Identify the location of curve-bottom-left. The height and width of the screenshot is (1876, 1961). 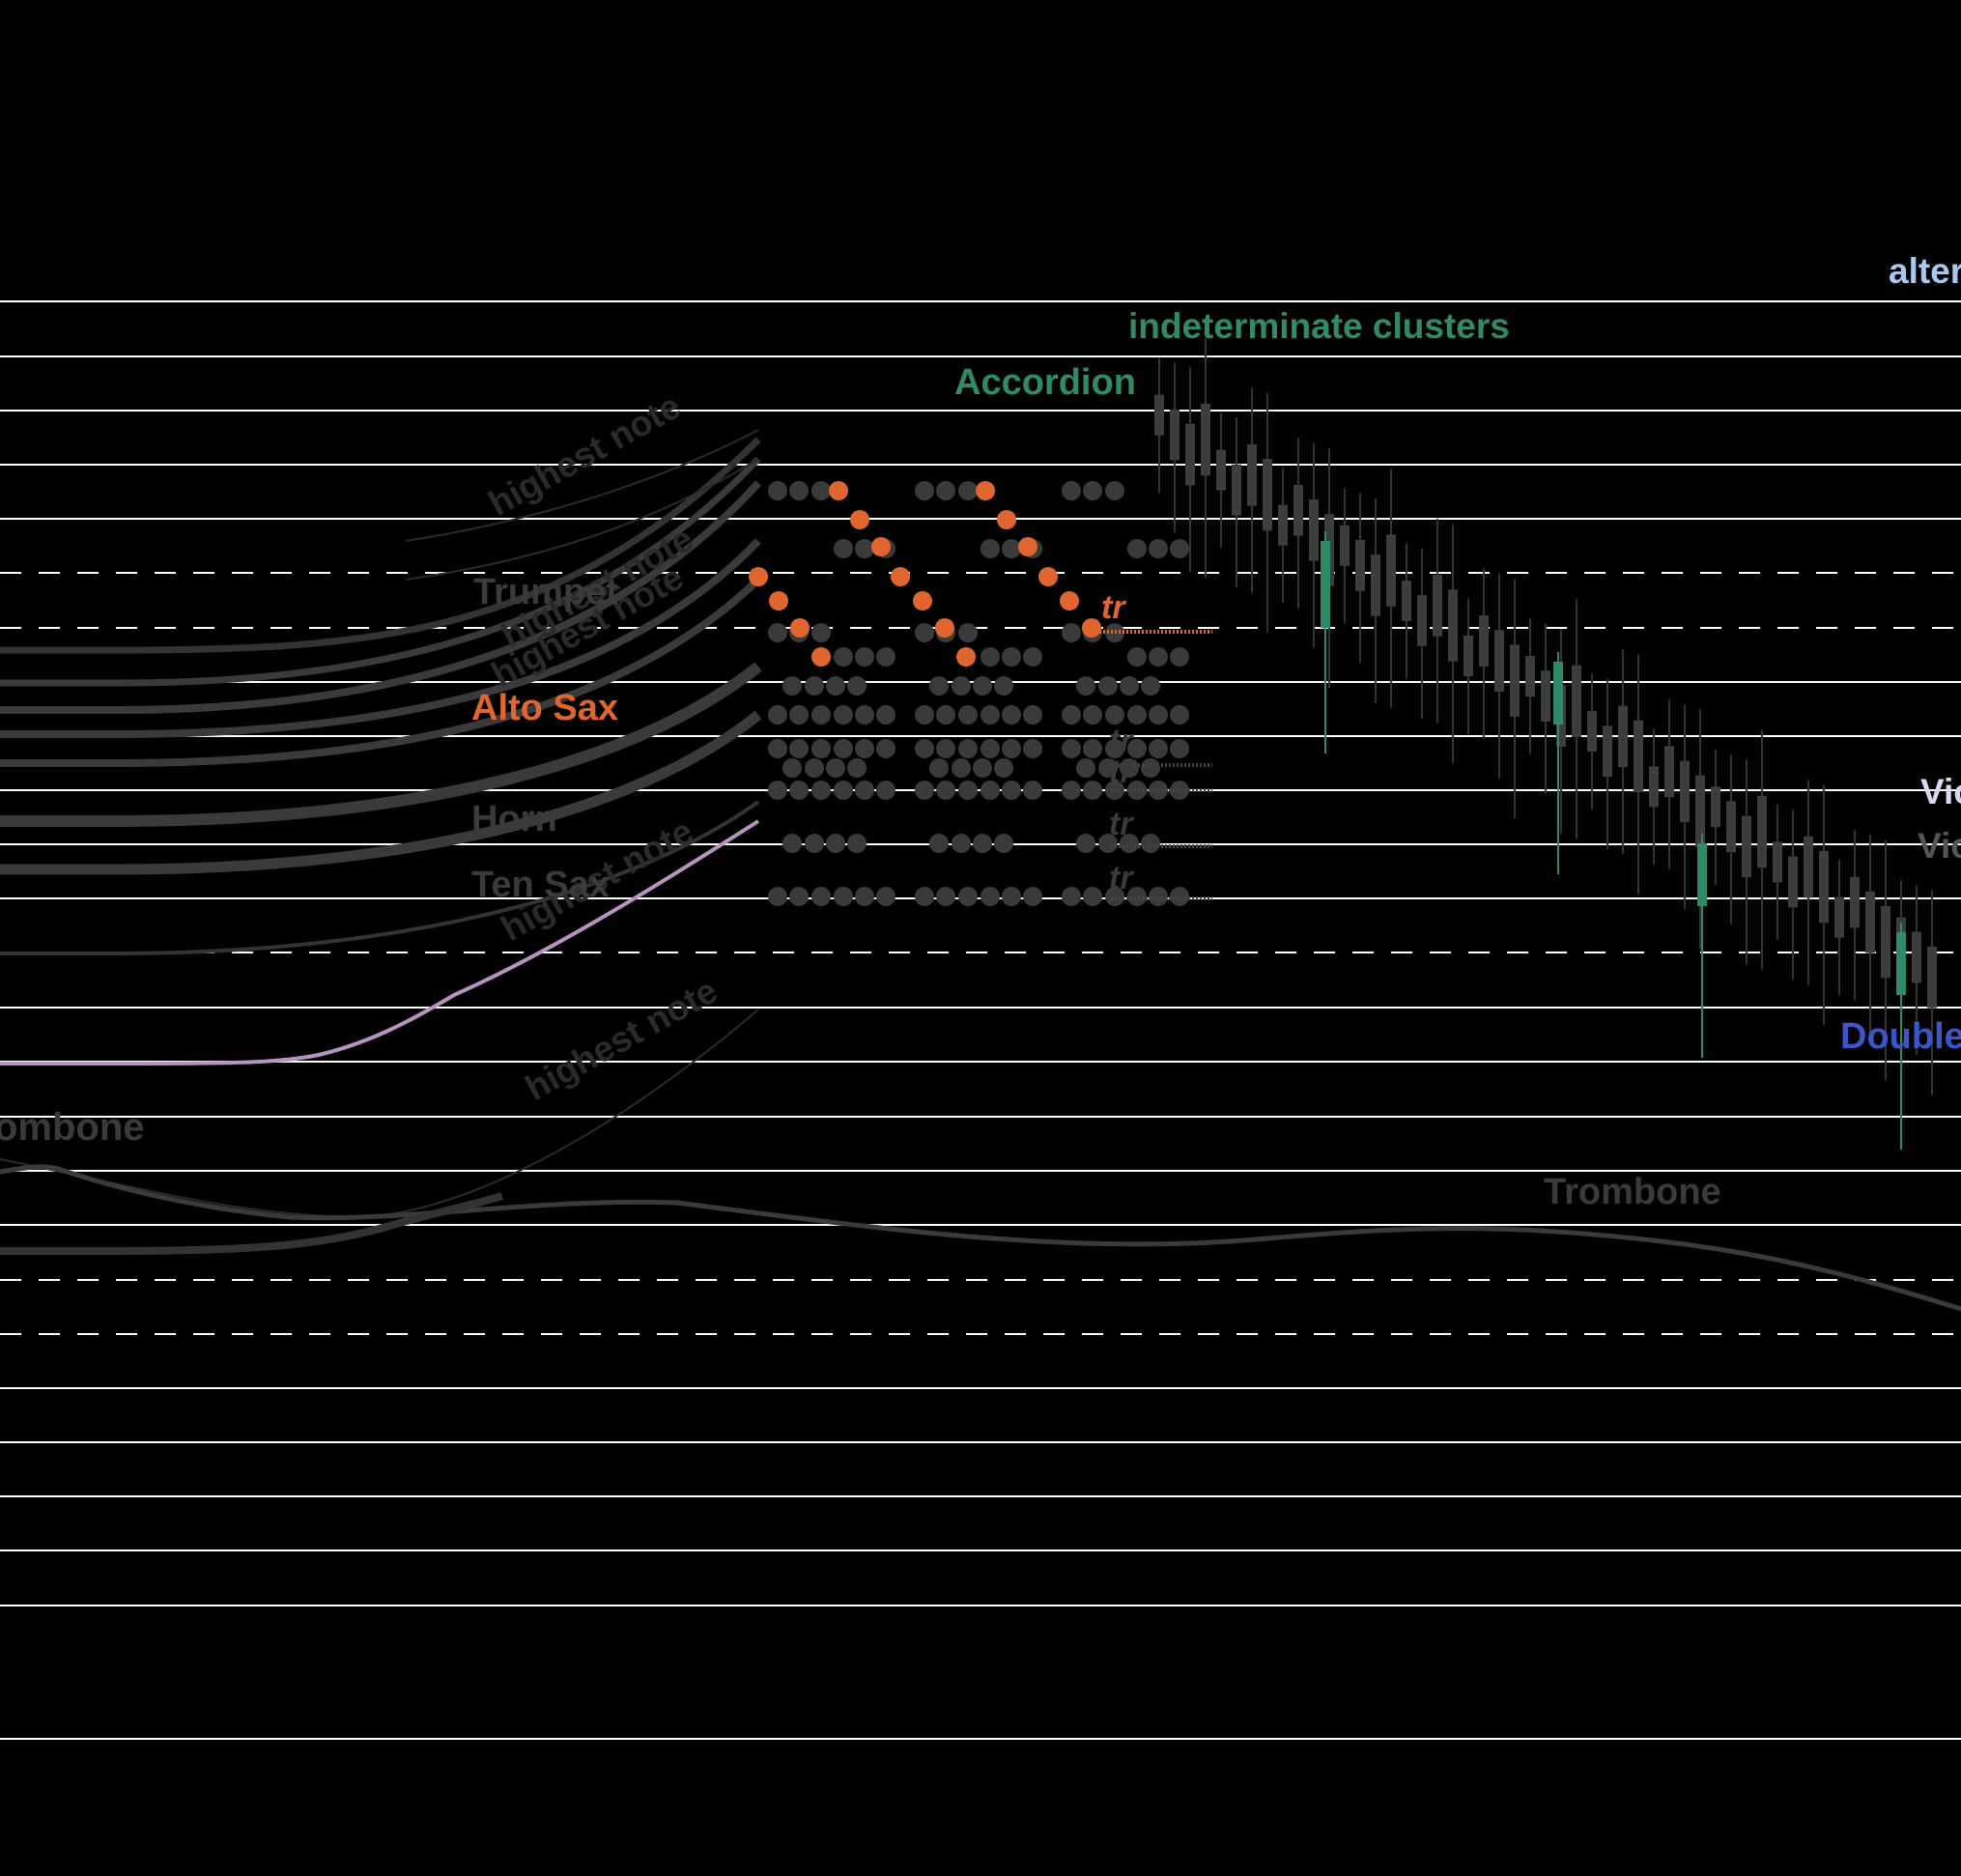
(252, 1223).